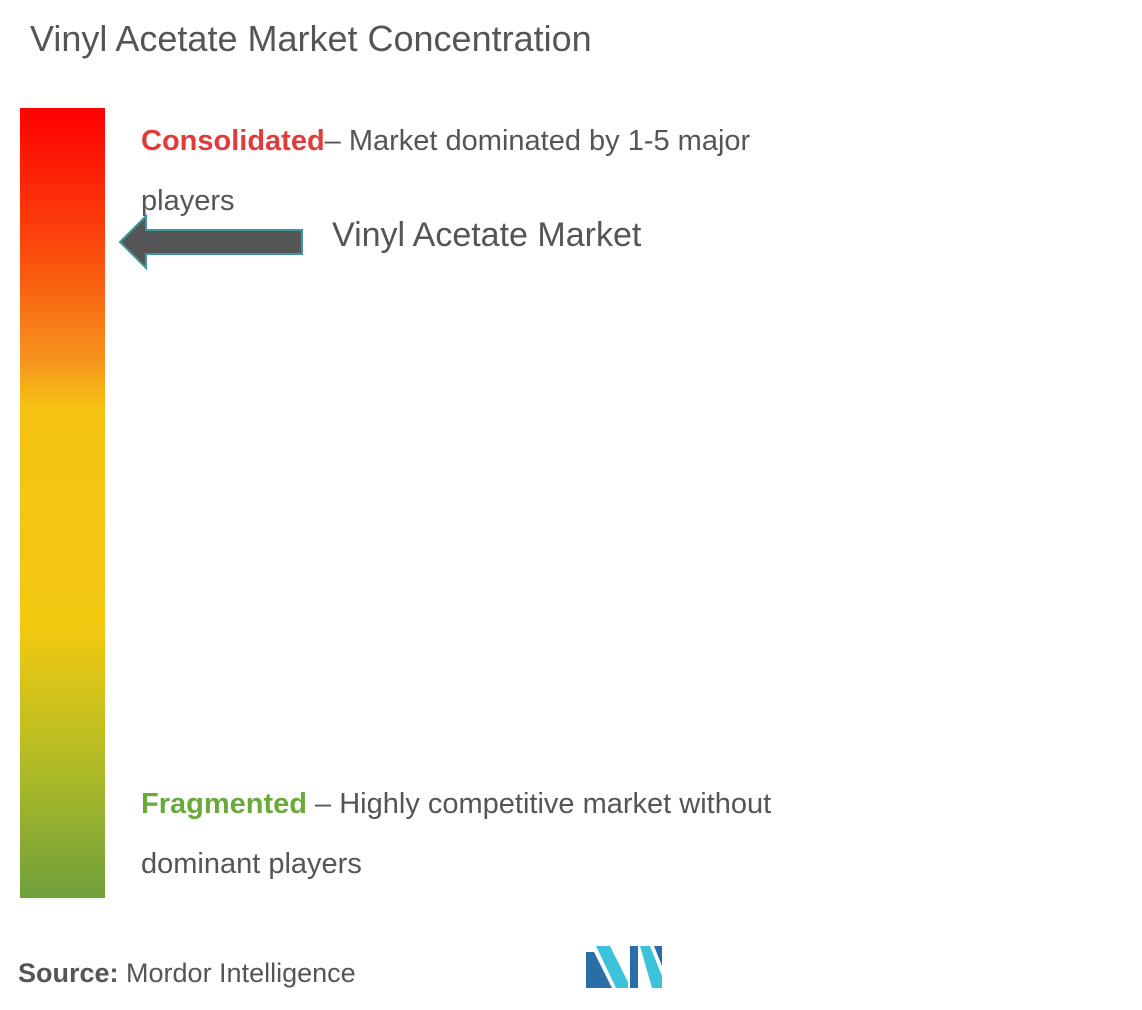 The height and width of the screenshot is (1010, 1142). I want to click on source-note: Source: Mordor Intelligence, so click(187, 973).